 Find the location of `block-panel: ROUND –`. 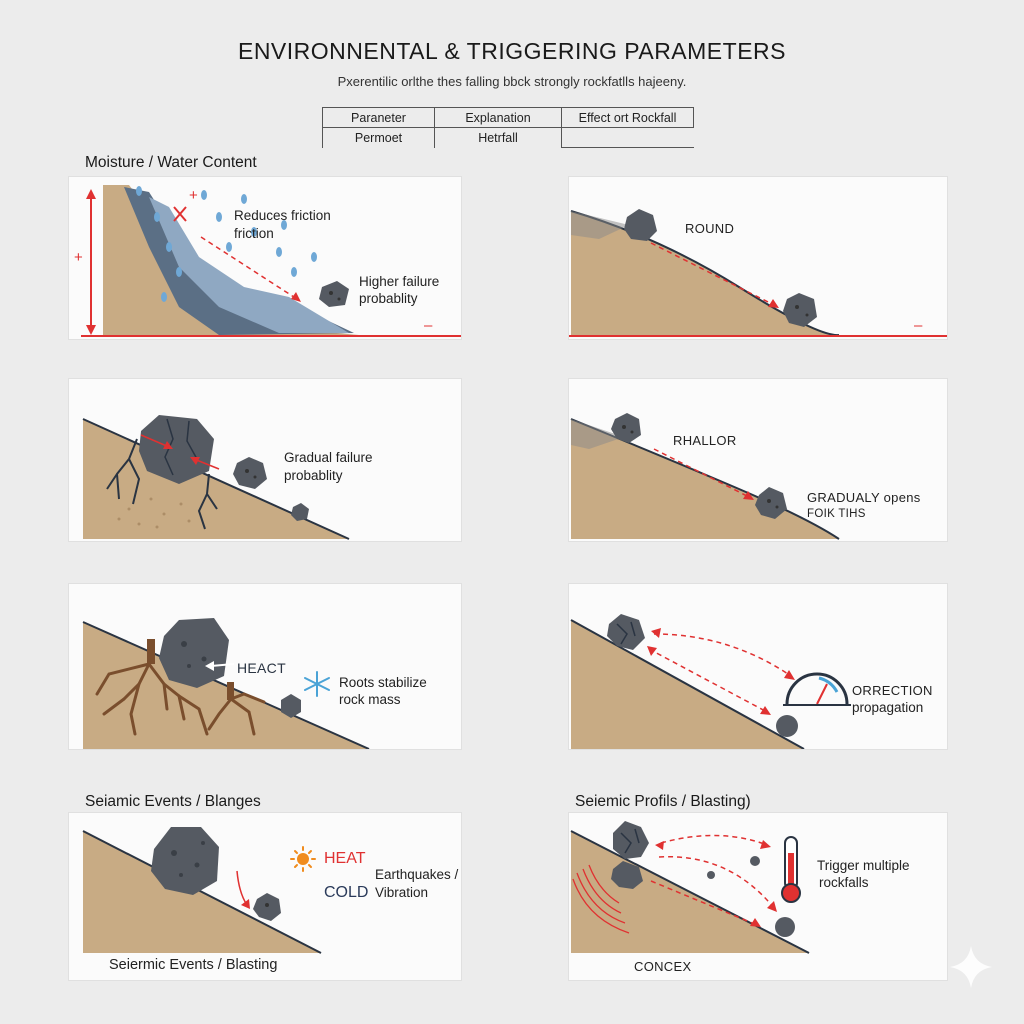

block-panel: ROUND – is located at coordinates (758, 258).